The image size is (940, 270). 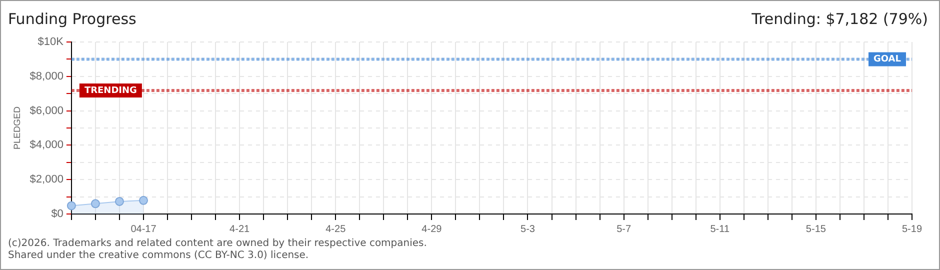 I want to click on x-tick-label: 4-25, so click(x=336, y=229).